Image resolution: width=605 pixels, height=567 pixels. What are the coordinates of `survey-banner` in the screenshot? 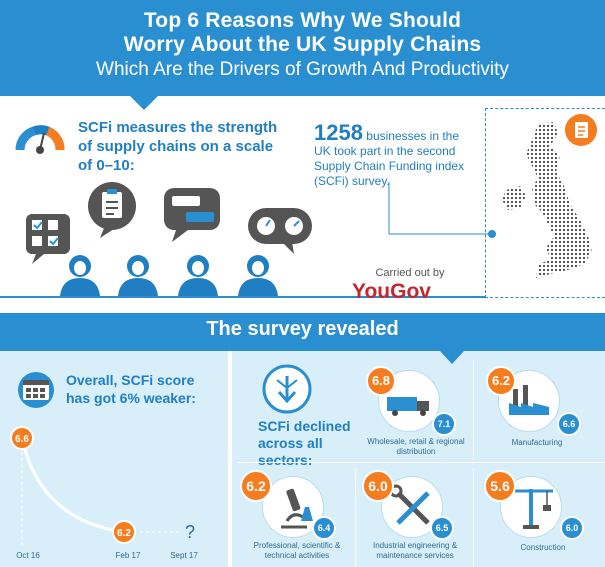 It's located at (302, 332).